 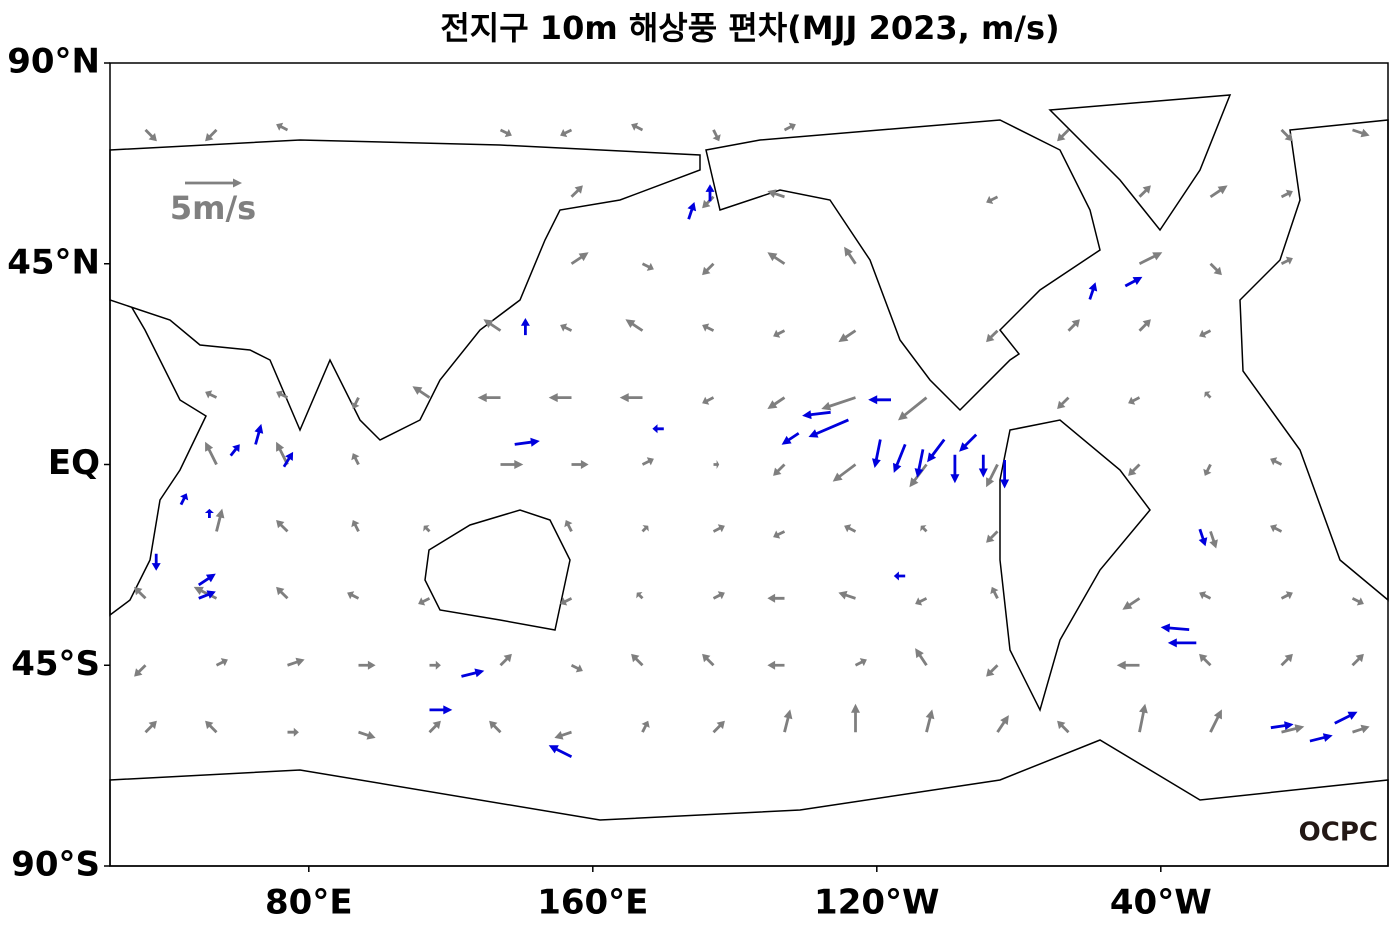 What do you see at coordinates (55, 865) in the screenshot?
I see `y-tick-label: 90°S` at bounding box center [55, 865].